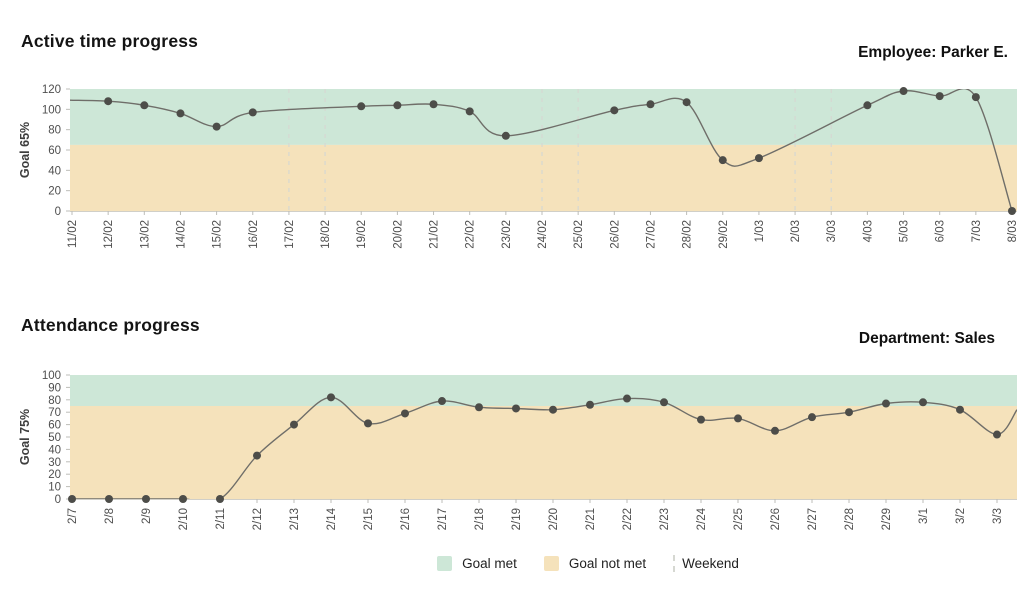 This screenshot has width=1020, height=600. What do you see at coordinates (54, 450) in the screenshot?
I see `y-tick-label: 40` at bounding box center [54, 450].